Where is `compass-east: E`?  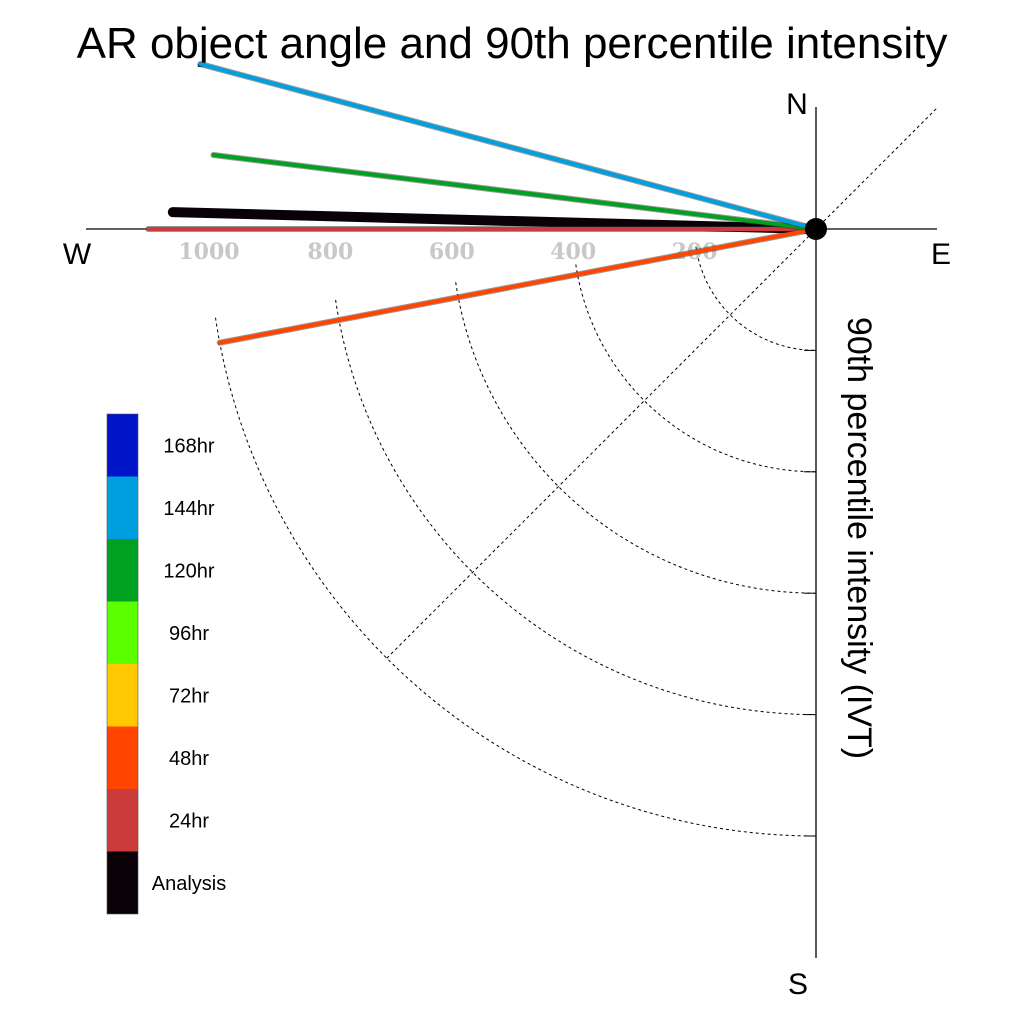
compass-east: E is located at coordinates (941, 254).